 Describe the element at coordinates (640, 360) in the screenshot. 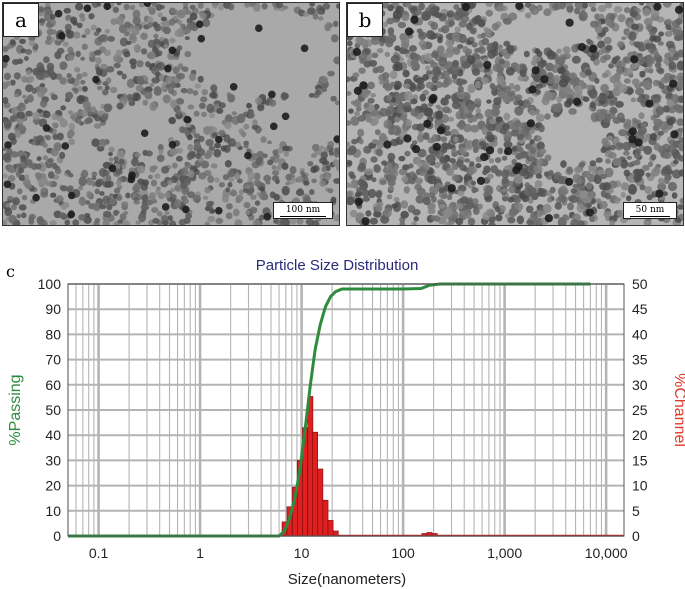

I see `y-right-tick-label: 35` at that location.